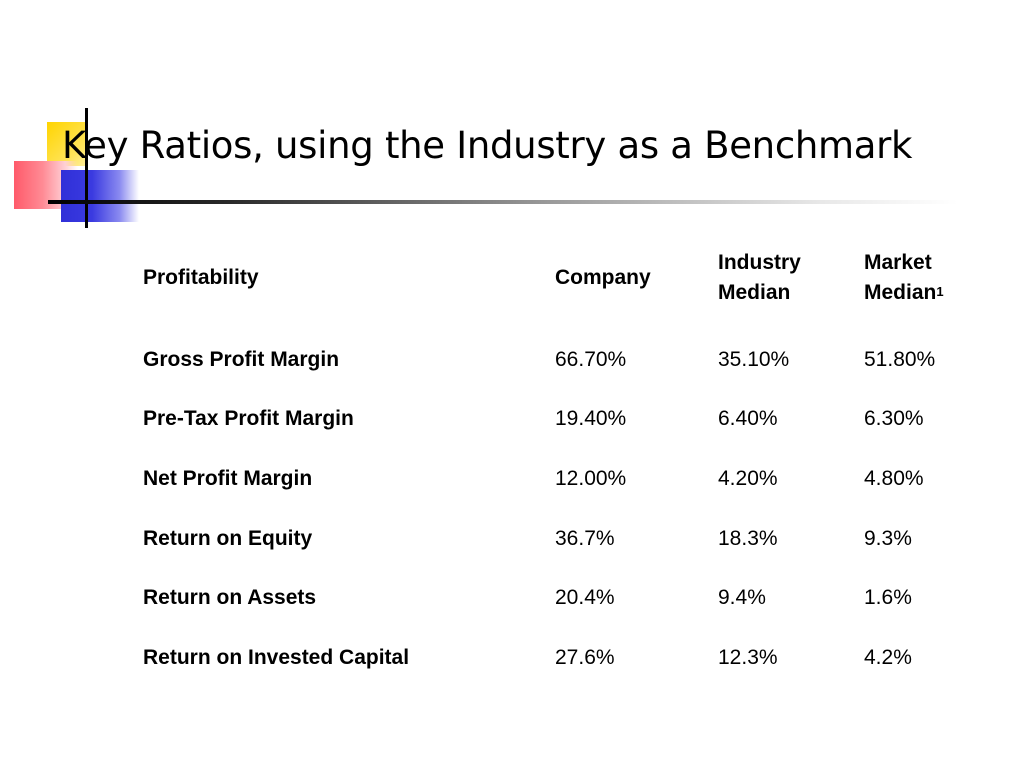  What do you see at coordinates (100, 196) in the screenshot?
I see `logo-blue-square` at bounding box center [100, 196].